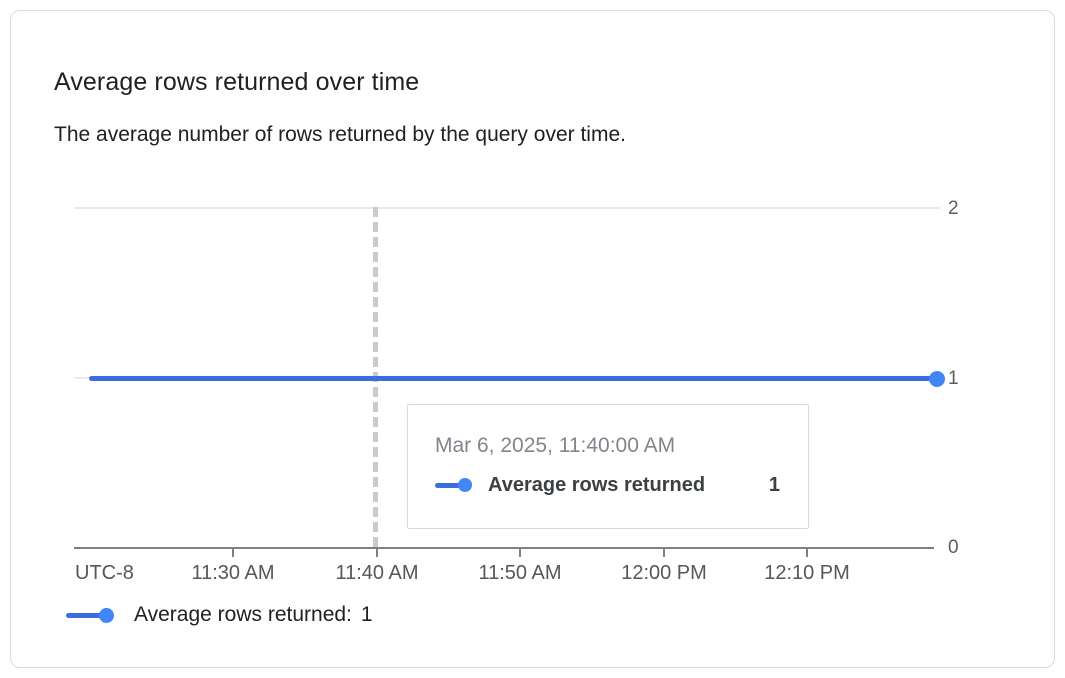 The image size is (1065, 678). I want to click on series-line-dot-icon, so click(453, 485).